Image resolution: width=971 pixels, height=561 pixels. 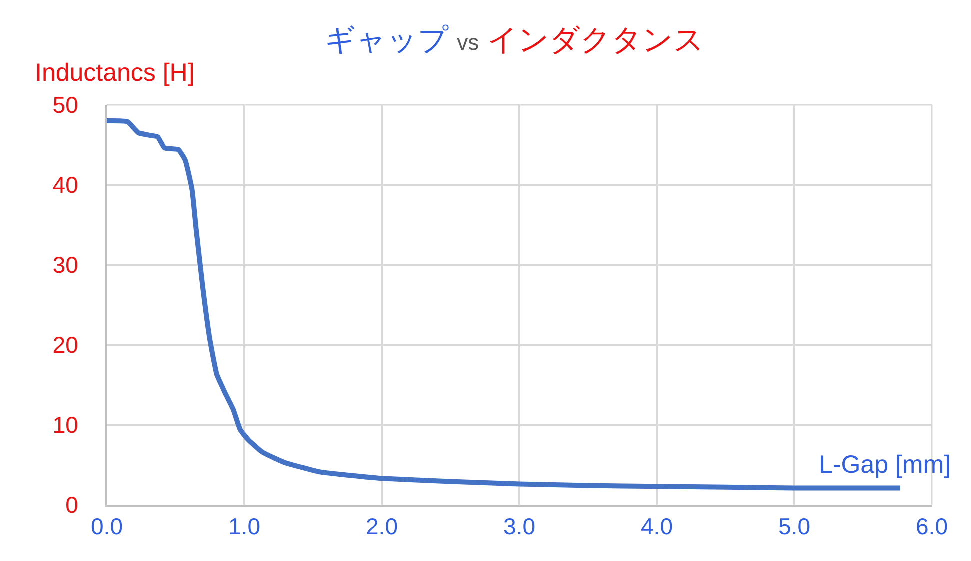 I want to click on x-tick-label: 2.0, so click(x=382, y=527).